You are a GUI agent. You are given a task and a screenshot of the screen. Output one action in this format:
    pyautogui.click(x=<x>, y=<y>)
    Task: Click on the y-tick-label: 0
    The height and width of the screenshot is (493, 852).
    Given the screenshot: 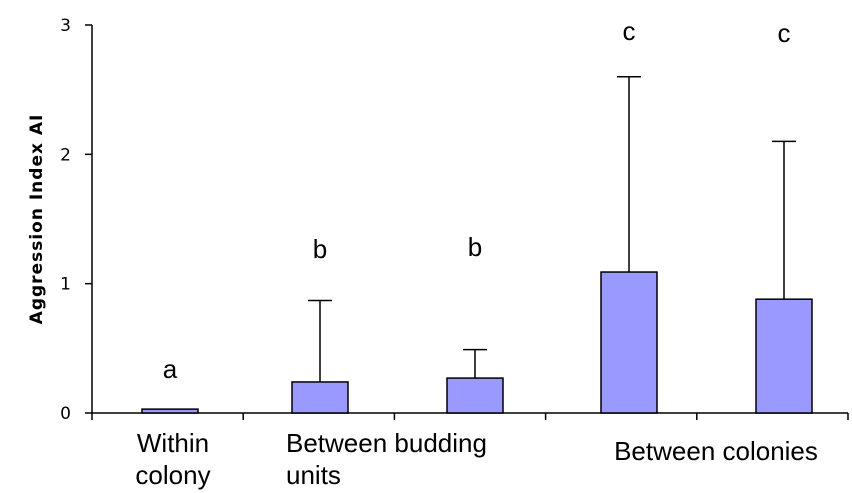 What is the action you would take?
    pyautogui.click(x=65, y=414)
    